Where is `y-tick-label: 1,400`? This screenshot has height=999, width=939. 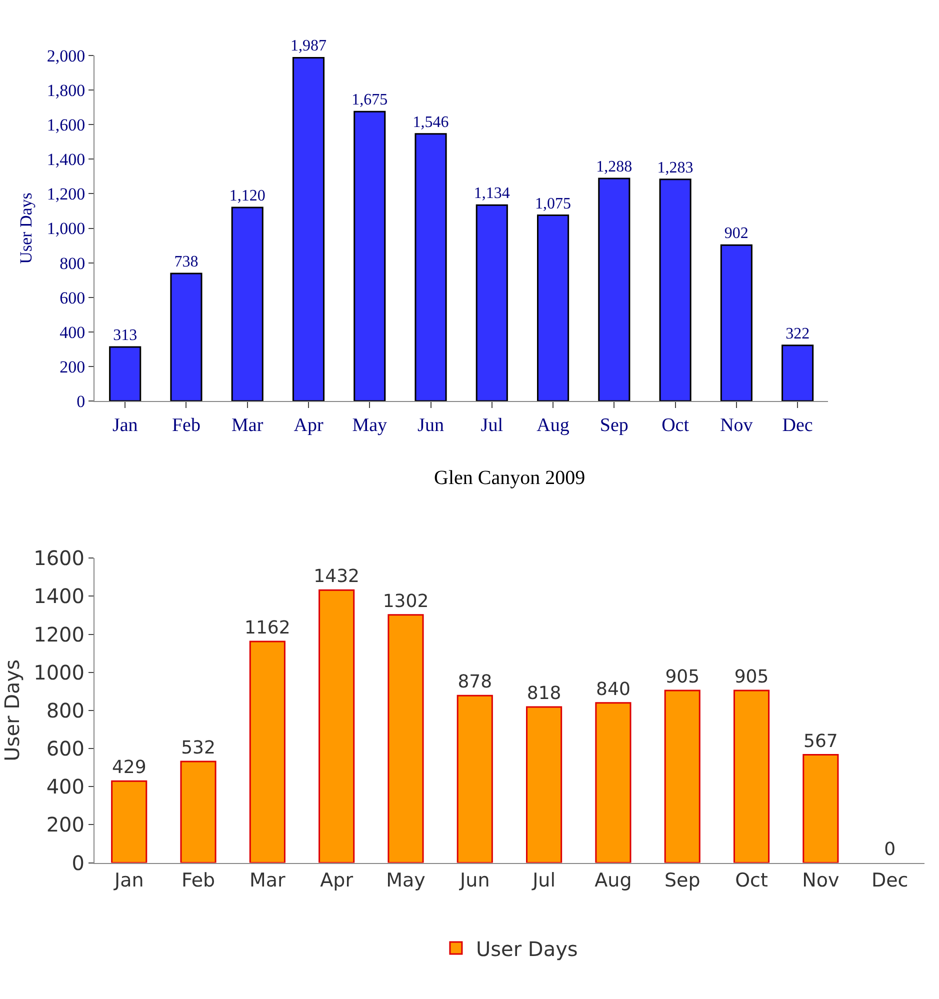
y-tick-label: 1,400 is located at coordinates (66, 160).